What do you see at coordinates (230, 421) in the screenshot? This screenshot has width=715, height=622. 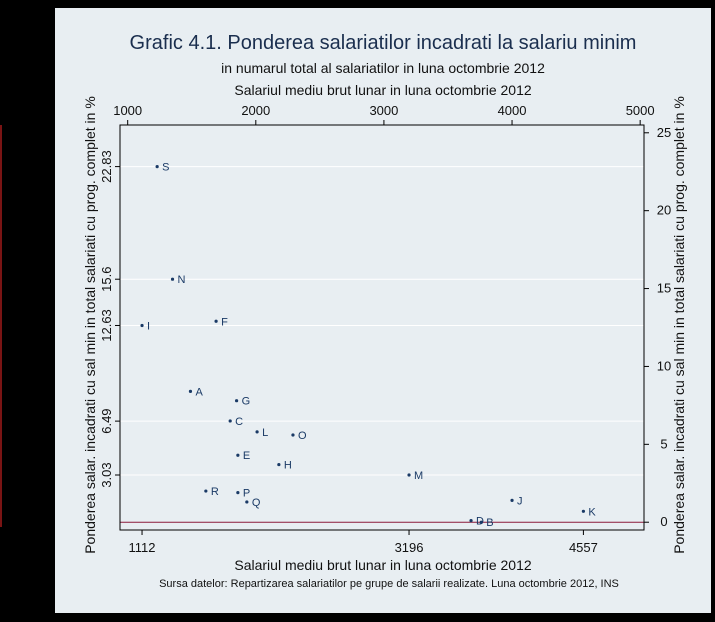 I see `data-point-C` at bounding box center [230, 421].